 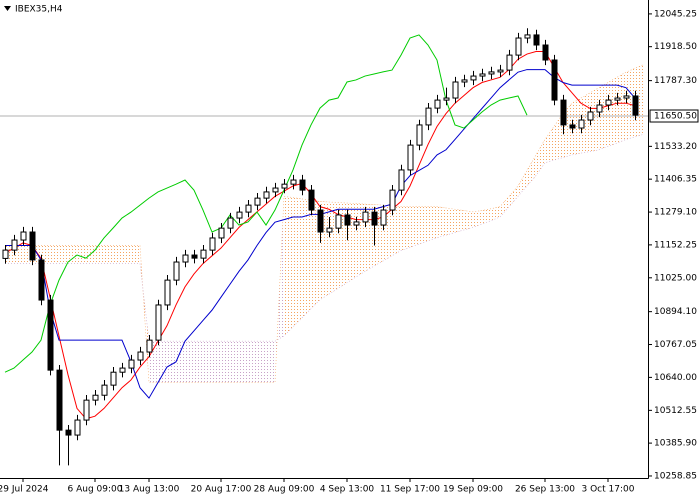 What do you see at coordinates (410, 490) in the screenshot?
I see `x-tick-label: 11 Sep 17:00` at bounding box center [410, 490].